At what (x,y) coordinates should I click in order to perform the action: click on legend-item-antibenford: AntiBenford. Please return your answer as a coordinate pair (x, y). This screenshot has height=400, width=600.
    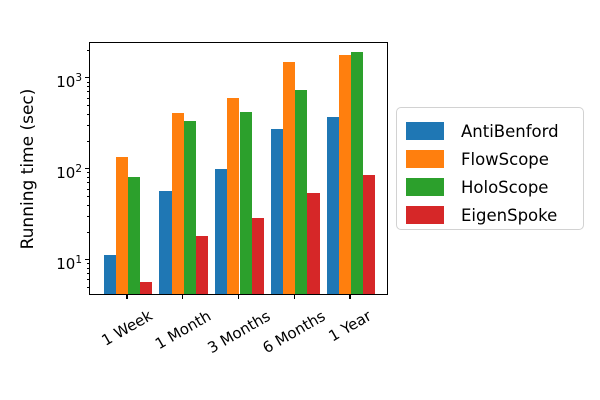
    Looking at the image, I should click on (489, 131).